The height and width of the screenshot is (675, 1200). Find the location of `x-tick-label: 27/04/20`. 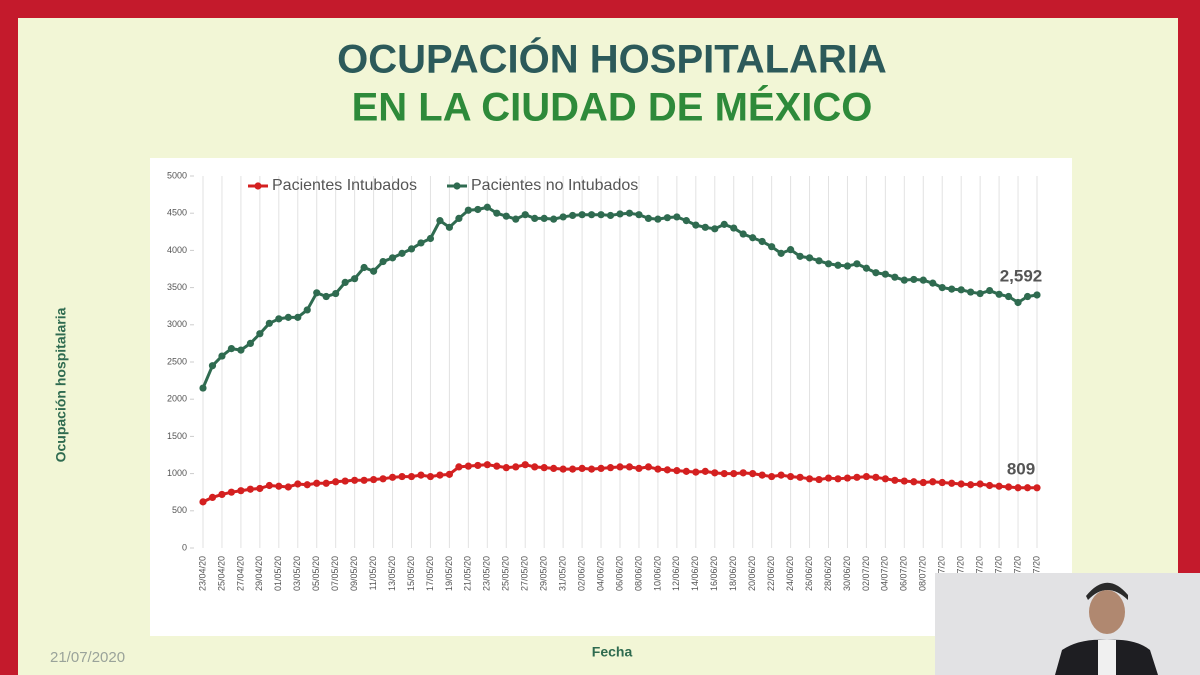

x-tick-label: 27/04/20 is located at coordinates (240, 573).